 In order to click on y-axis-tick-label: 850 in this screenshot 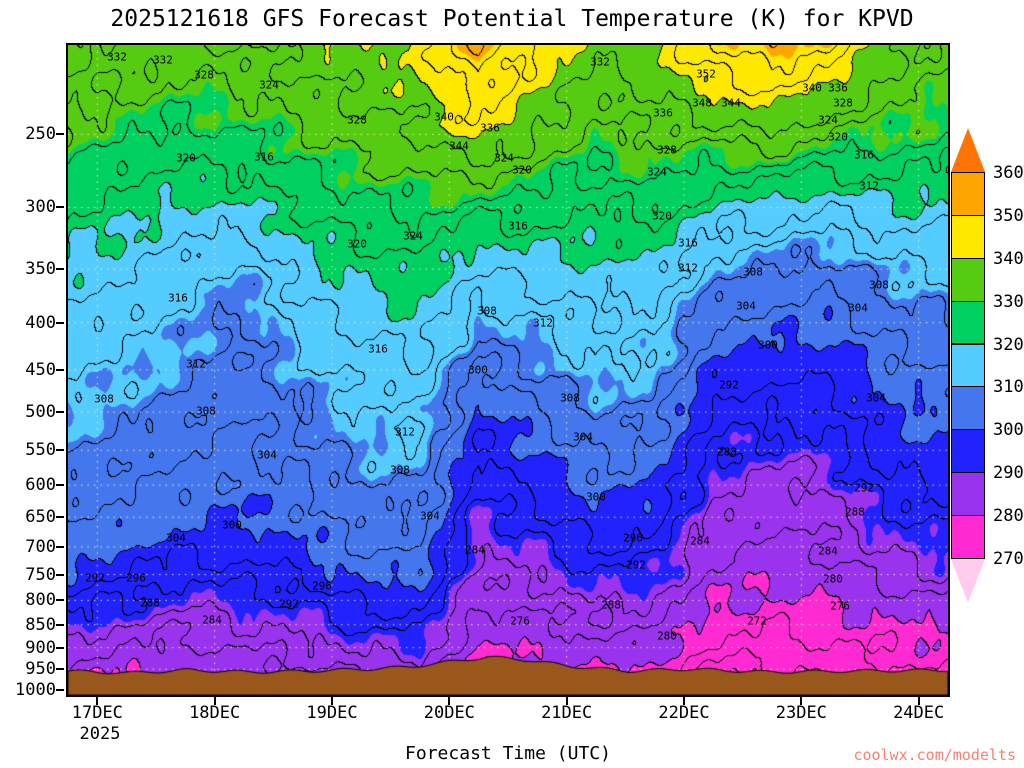, I will do `click(40, 624)`.